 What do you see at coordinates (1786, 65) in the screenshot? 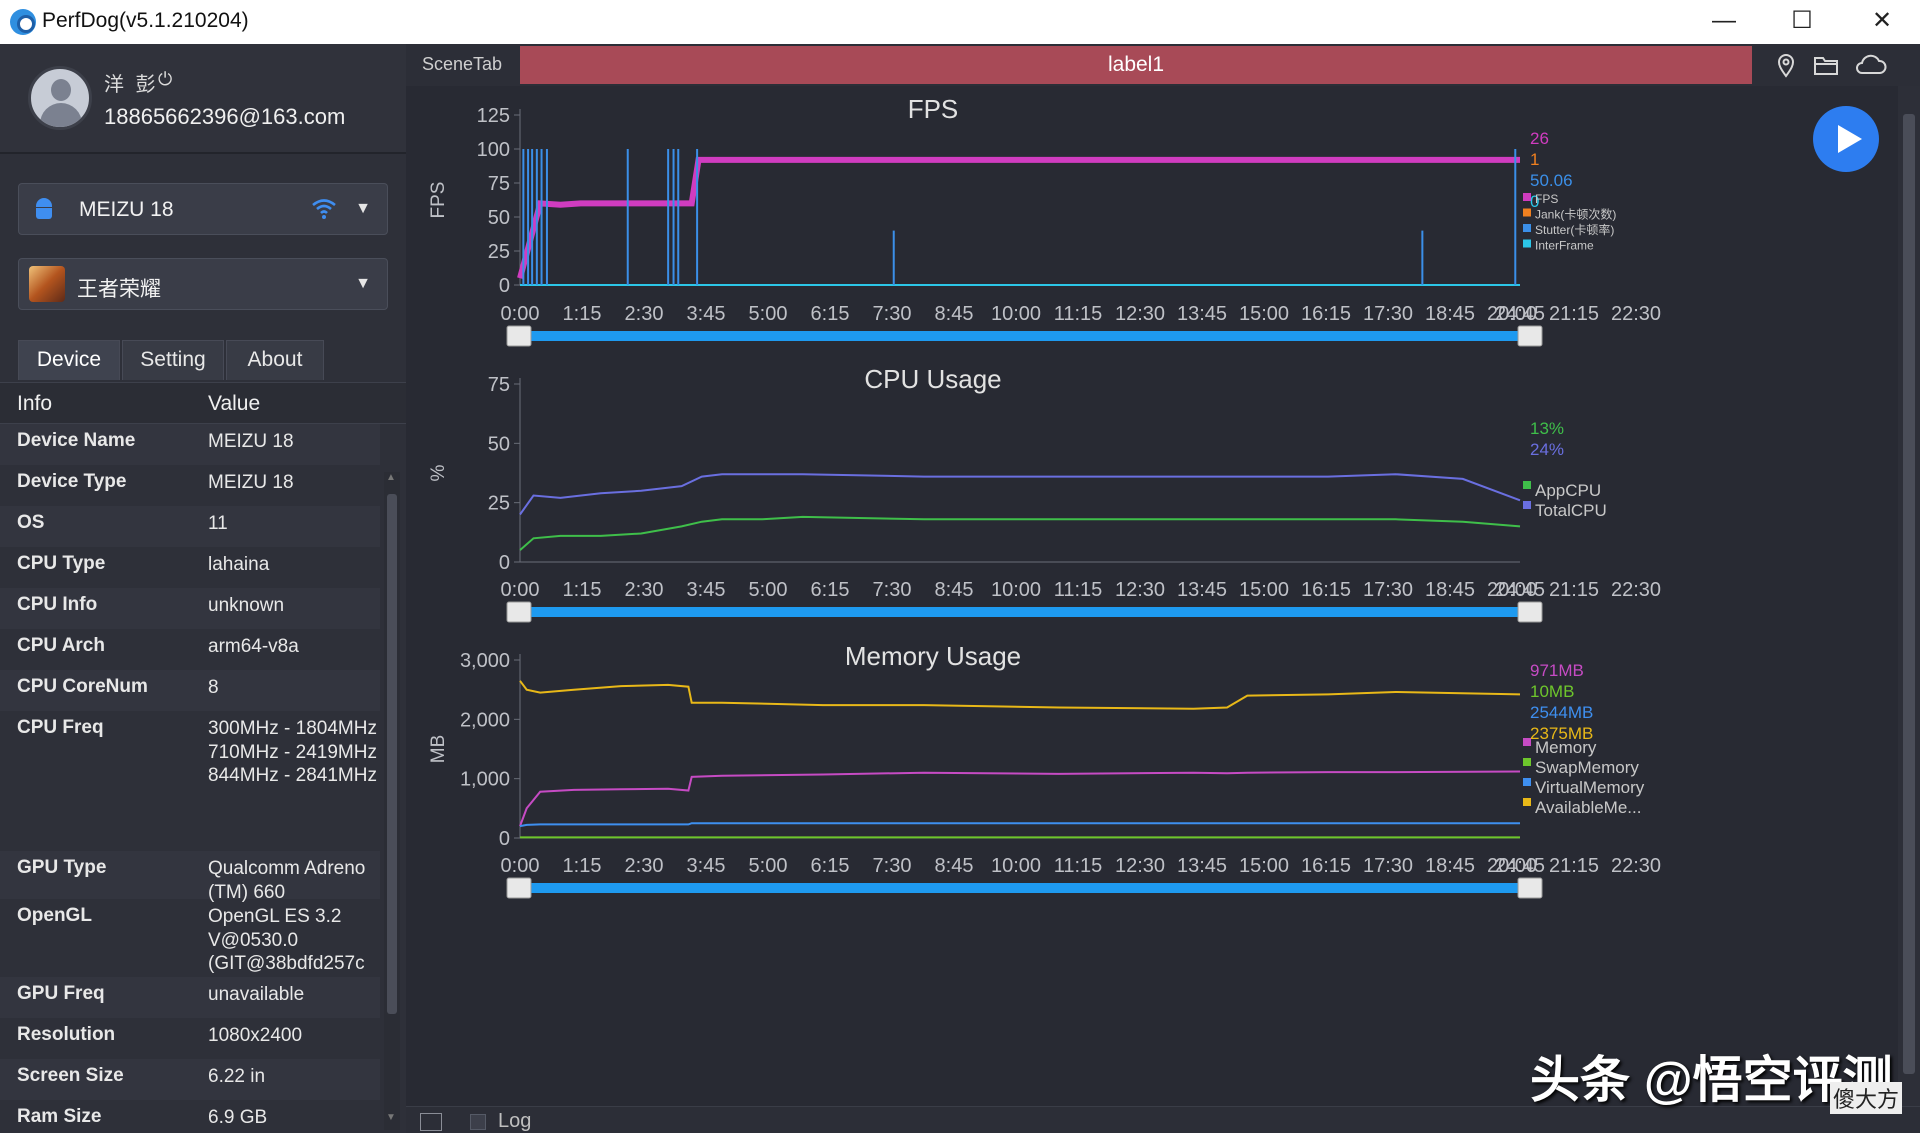
I see `location-icon` at bounding box center [1786, 65].